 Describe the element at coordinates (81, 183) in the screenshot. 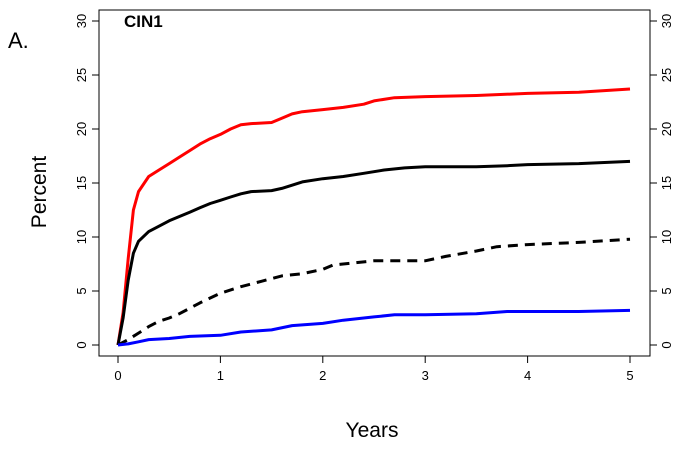

I see `y-tick-label-left: 15` at that location.